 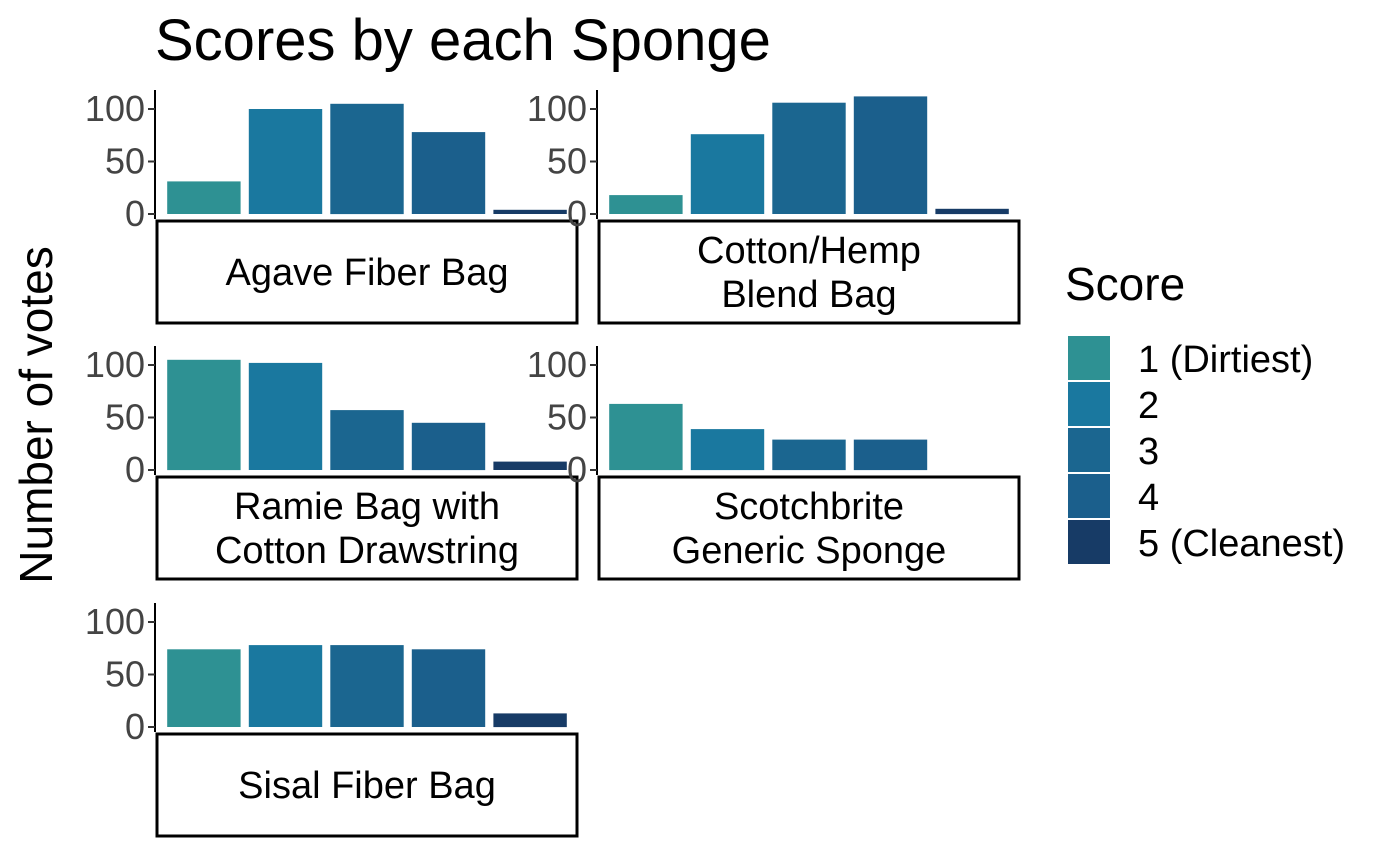 What do you see at coordinates (1148, 452) in the screenshot?
I see `legend-label: 3` at bounding box center [1148, 452].